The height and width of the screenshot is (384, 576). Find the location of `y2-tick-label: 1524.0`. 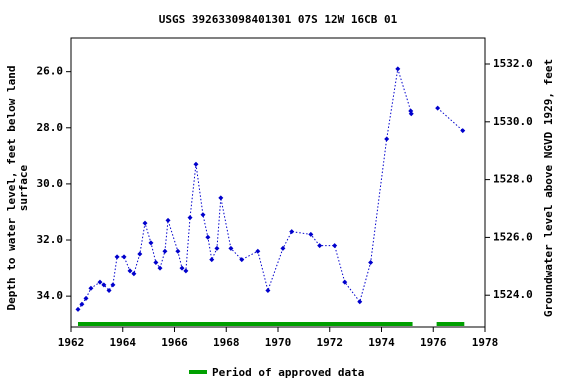

y2-tick-label: 1524.0 is located at coordinates (513, 294).